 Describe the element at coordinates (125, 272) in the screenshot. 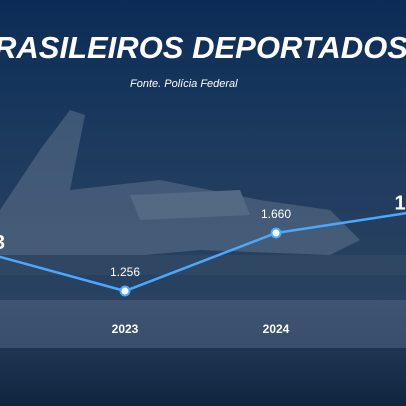

I see `value-label: 1.256` at that location.